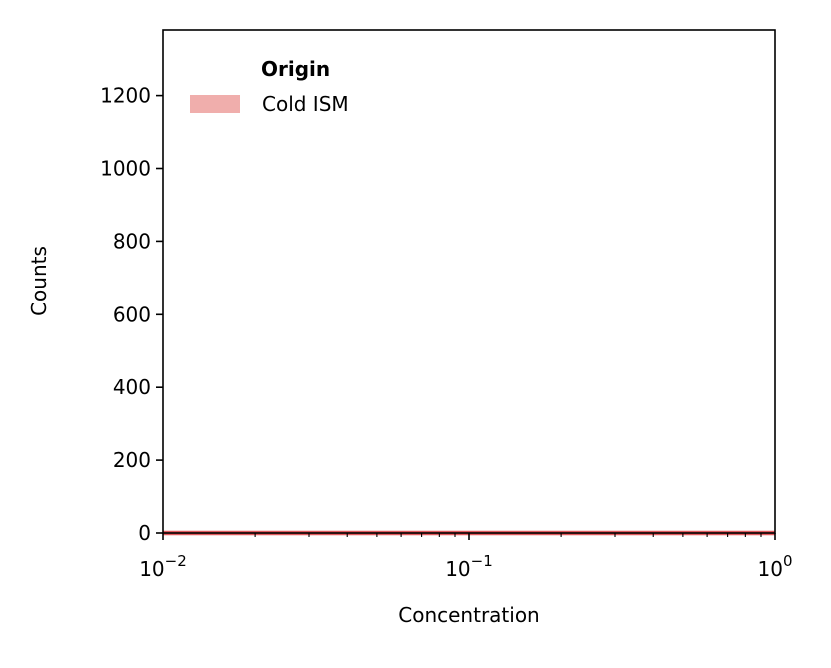 Image resolution: width=831 pixels, height=668 pixels. What do you see at coordinates (132, 387) in the screenshot?
I see `y-tick-label: 400` at bounding box center [132, 387].